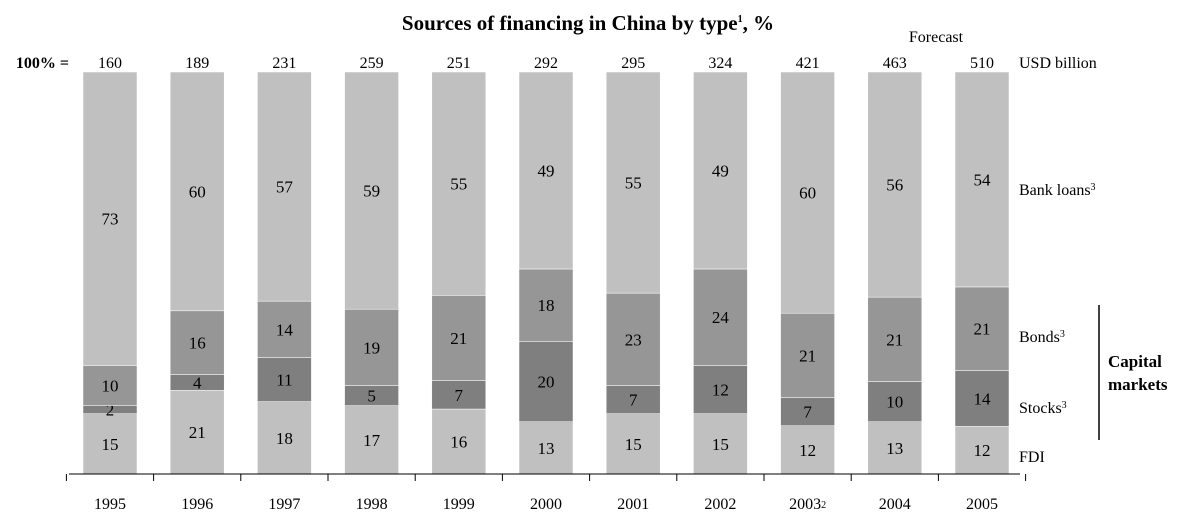 This screenshot has height=523, width=1189. I want to click on chart-title-suffix: , %, so click(759, 23).